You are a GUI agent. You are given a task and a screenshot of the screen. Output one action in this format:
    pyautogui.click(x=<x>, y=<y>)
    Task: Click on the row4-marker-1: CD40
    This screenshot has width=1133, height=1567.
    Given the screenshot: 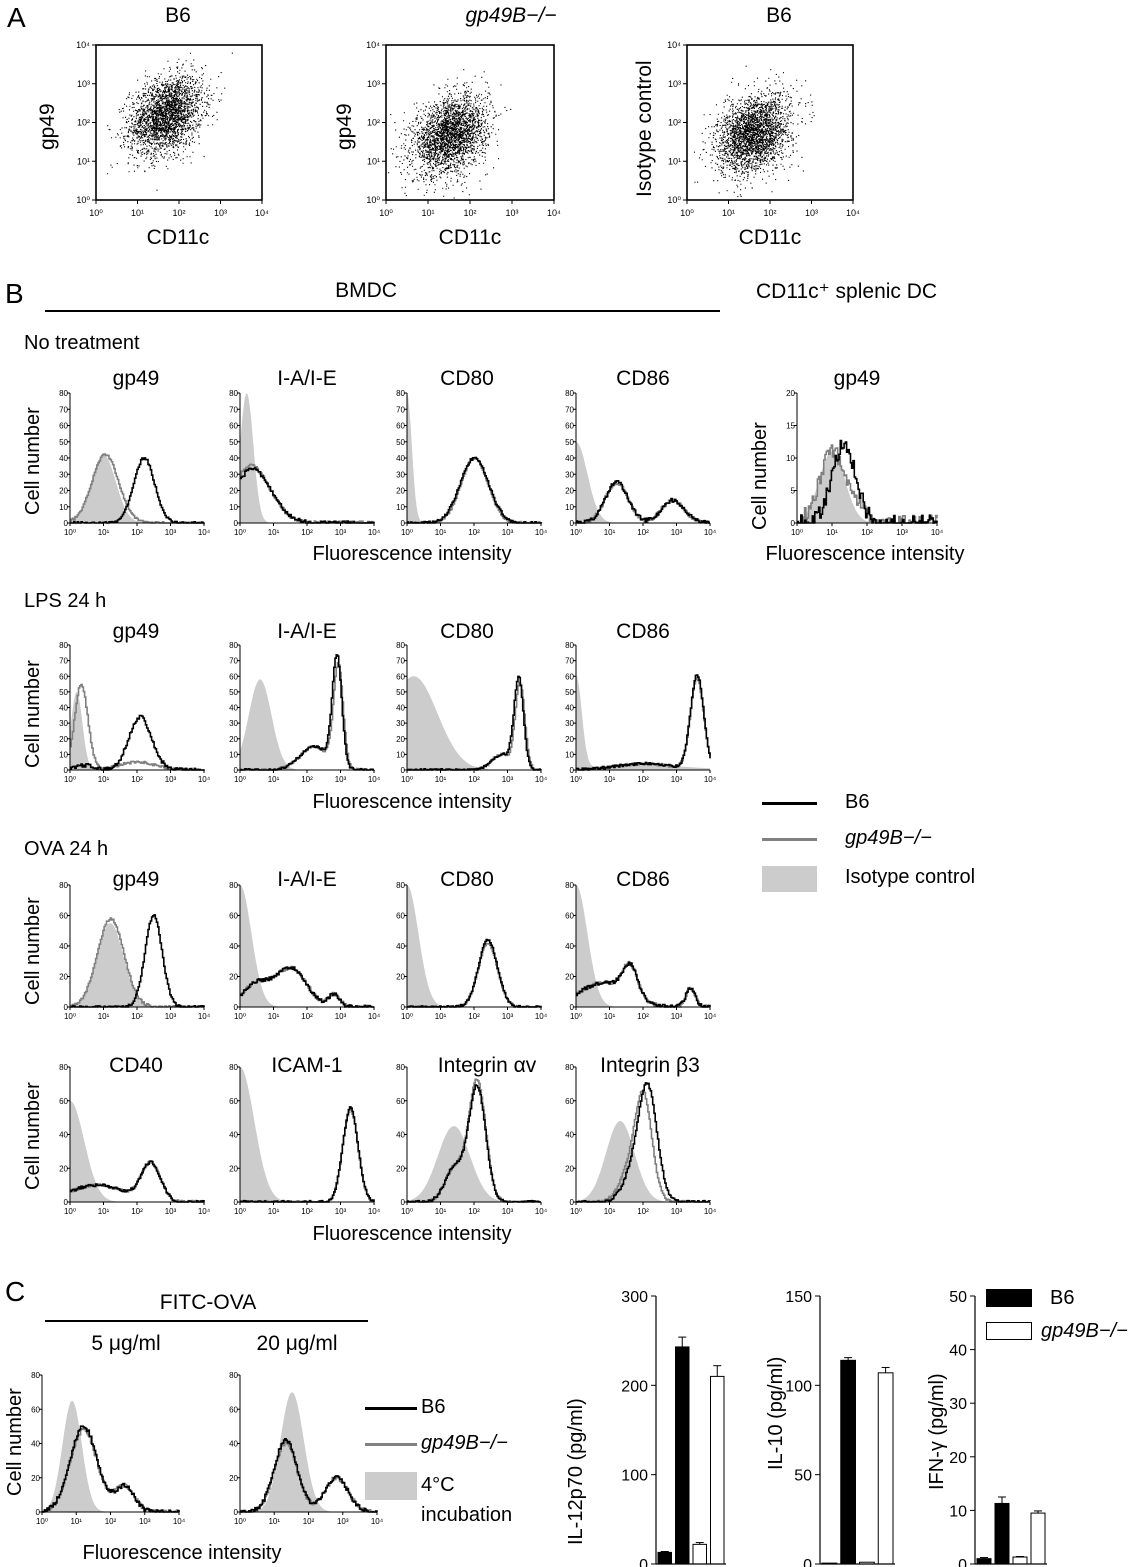 What is the action you would take?
    pyautogui.click(x=136, y=1065)
    